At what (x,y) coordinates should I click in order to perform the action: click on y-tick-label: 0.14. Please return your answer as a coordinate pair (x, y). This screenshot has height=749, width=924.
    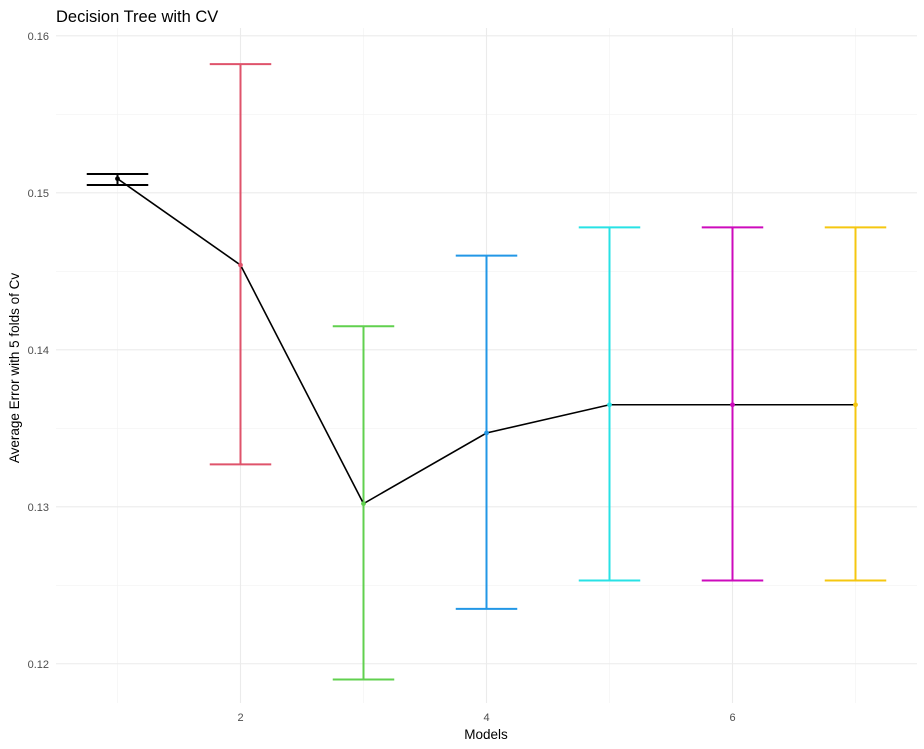
    Looking at the image, I should click on (38, 351).